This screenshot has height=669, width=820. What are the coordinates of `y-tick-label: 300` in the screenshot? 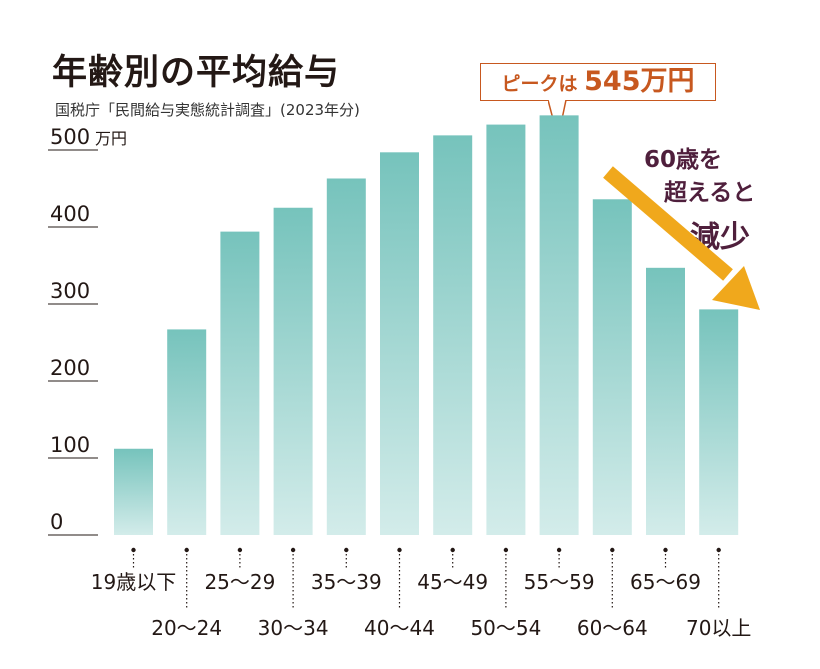 It's located at (70, 291).